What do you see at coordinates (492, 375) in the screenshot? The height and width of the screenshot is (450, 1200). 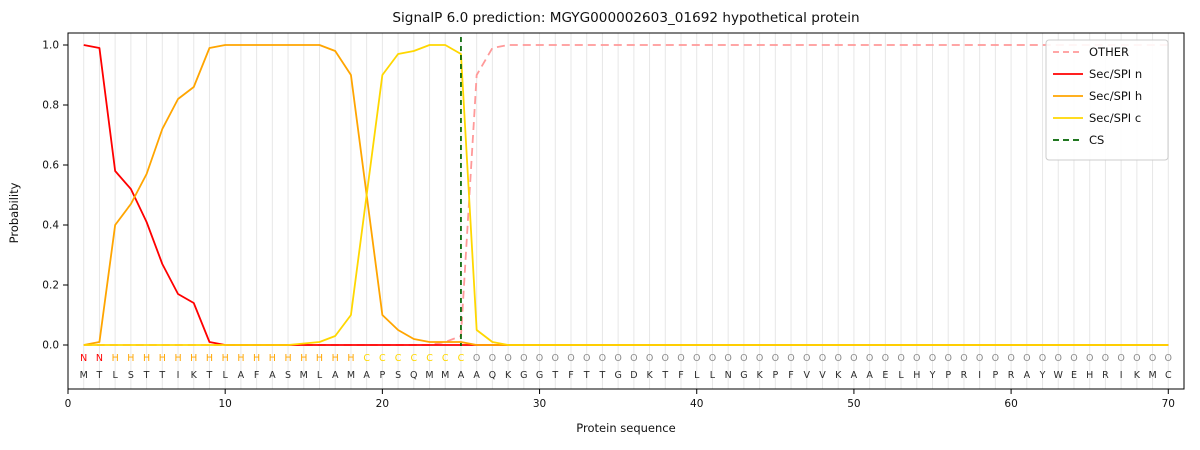 I see `sequence-letter: Q` at bounding box center [492, 375].